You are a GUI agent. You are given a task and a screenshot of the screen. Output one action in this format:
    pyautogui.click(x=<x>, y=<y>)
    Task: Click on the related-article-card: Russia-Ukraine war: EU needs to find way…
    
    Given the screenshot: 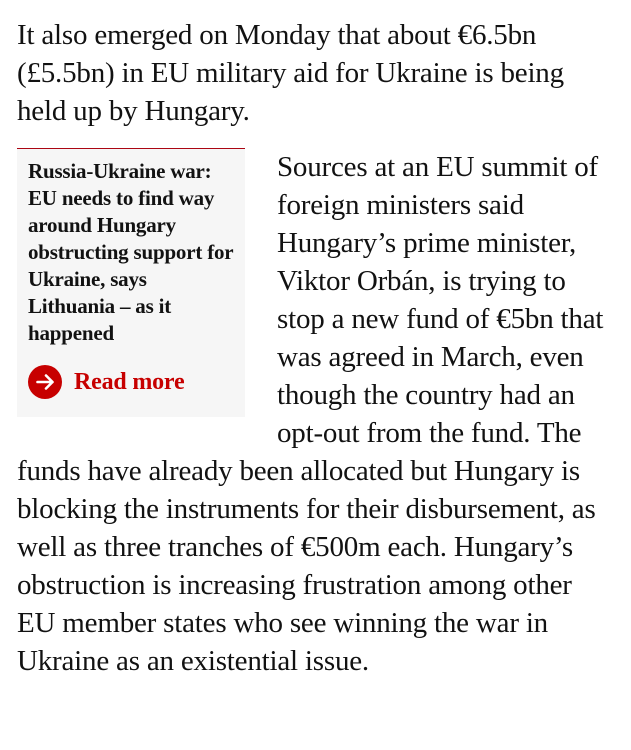 What is the action you would take?
    pyautogui.click(x=131, y=282)
    